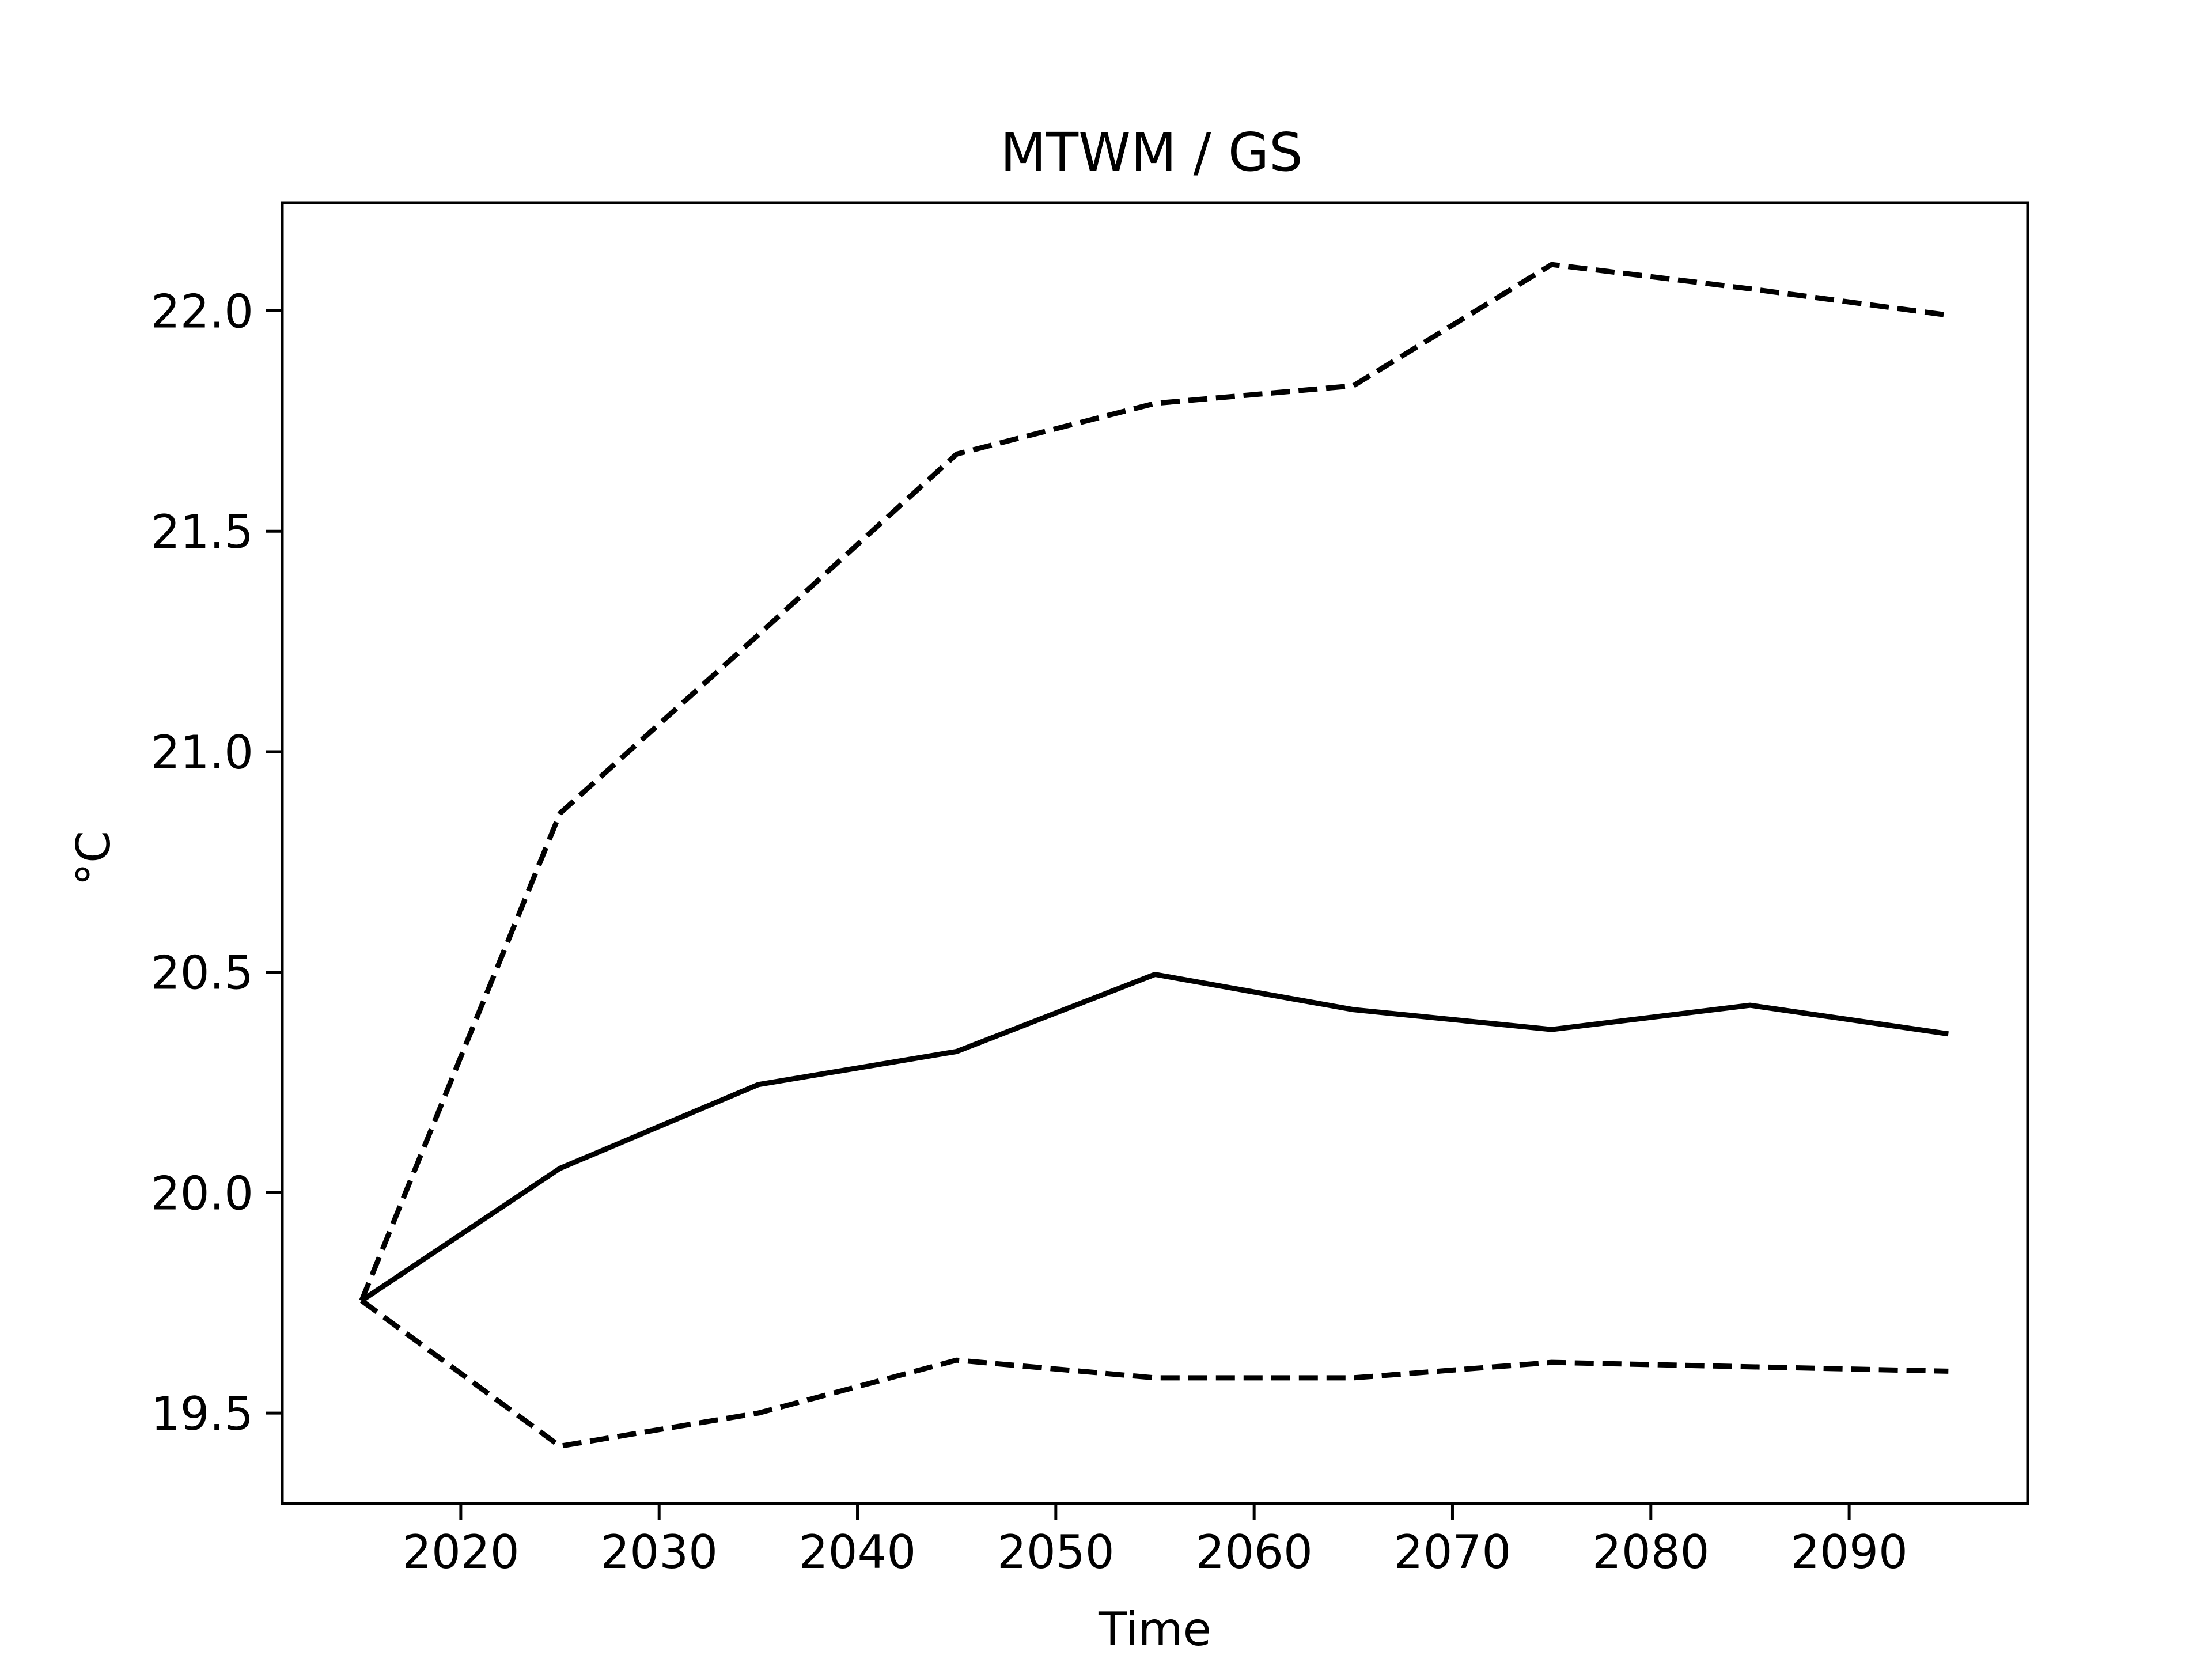 The image size is (2212, 1659). Describe the element at coordinates (202, 752) in the screenshot. I see `y-tick-label: 21.0` at that location.